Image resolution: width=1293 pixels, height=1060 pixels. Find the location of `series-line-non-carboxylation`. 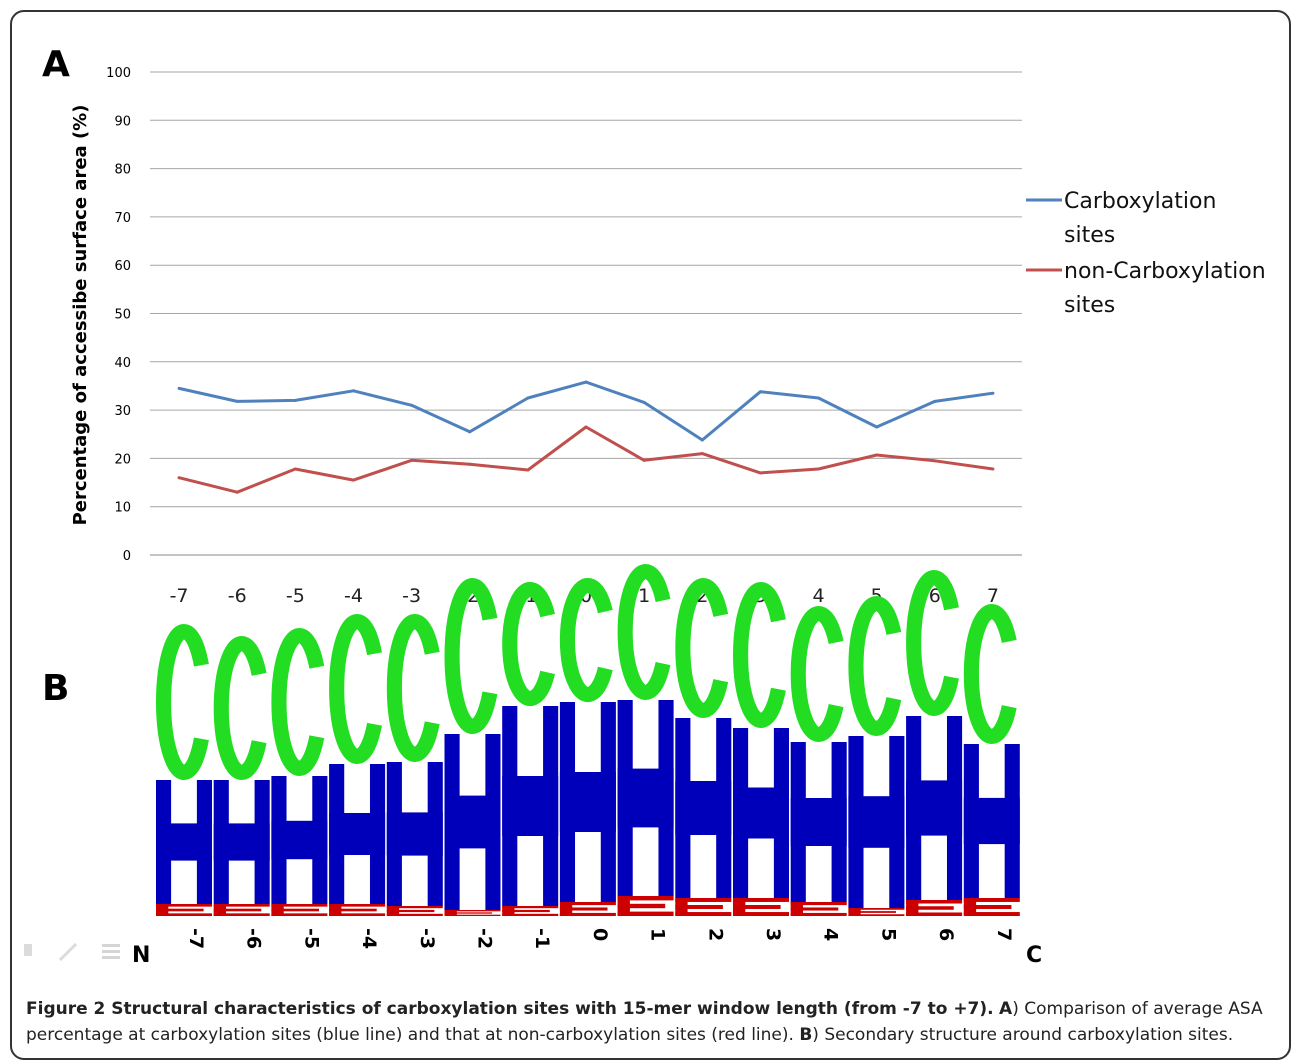

series-line-non-carboxylation is located at coordinates (586, 459).